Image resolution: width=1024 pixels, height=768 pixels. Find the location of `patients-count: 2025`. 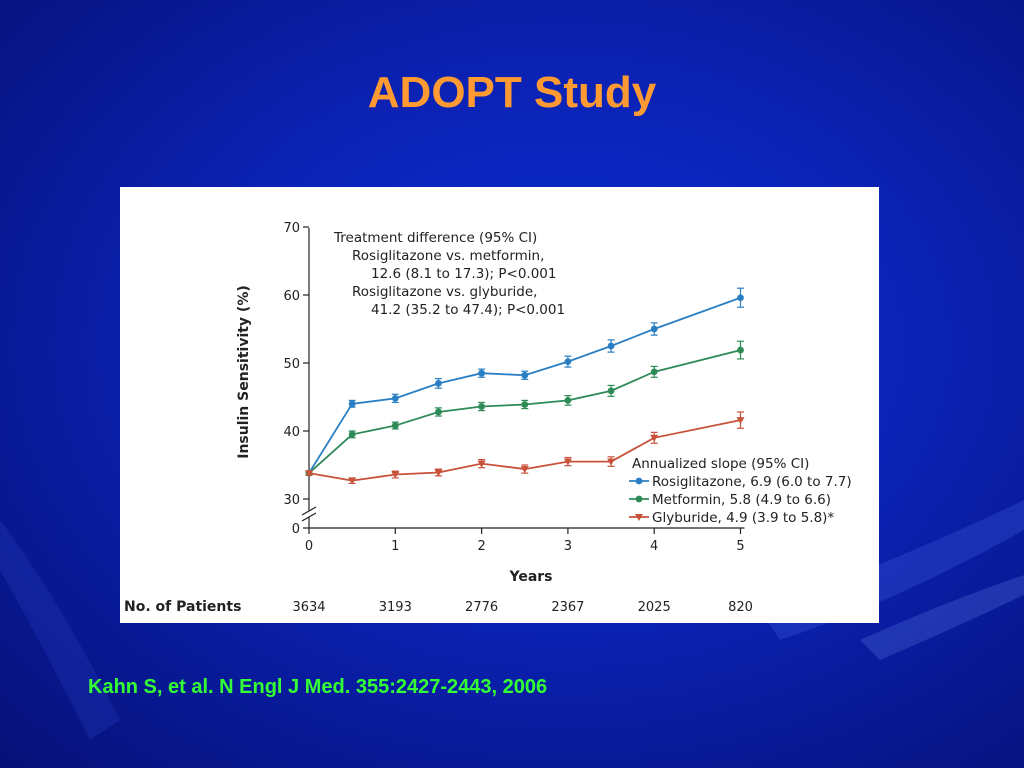

patients-count: 2025 is located at coordinates (654, 607).